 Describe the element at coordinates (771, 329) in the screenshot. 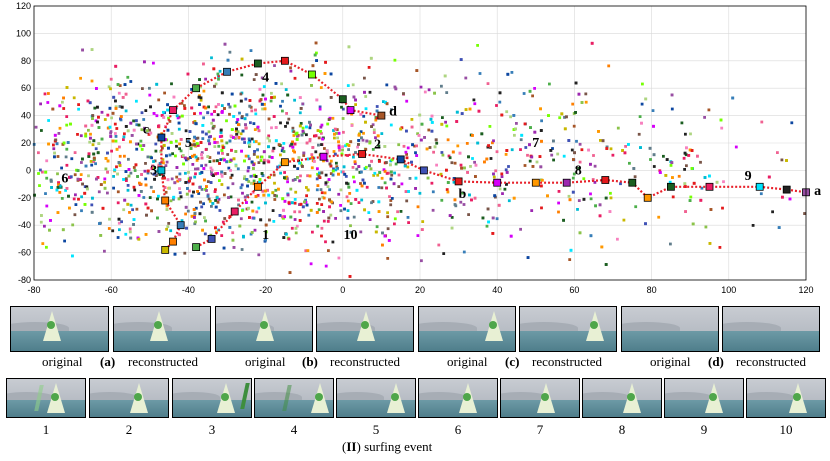

I see `frame-d-reconstructed` at that location.